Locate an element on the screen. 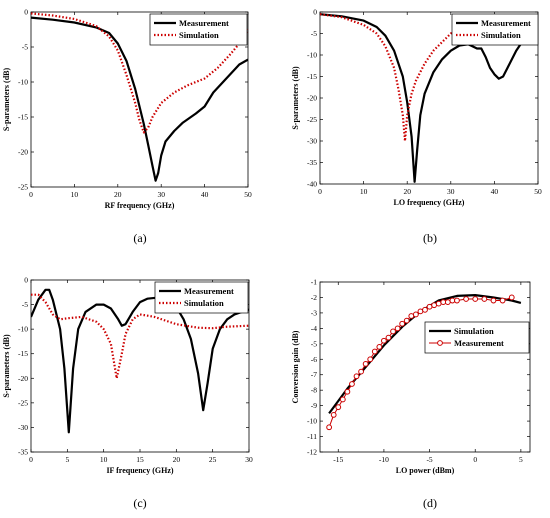  y-tick-label: -7 is located at coordinates (314, 374).